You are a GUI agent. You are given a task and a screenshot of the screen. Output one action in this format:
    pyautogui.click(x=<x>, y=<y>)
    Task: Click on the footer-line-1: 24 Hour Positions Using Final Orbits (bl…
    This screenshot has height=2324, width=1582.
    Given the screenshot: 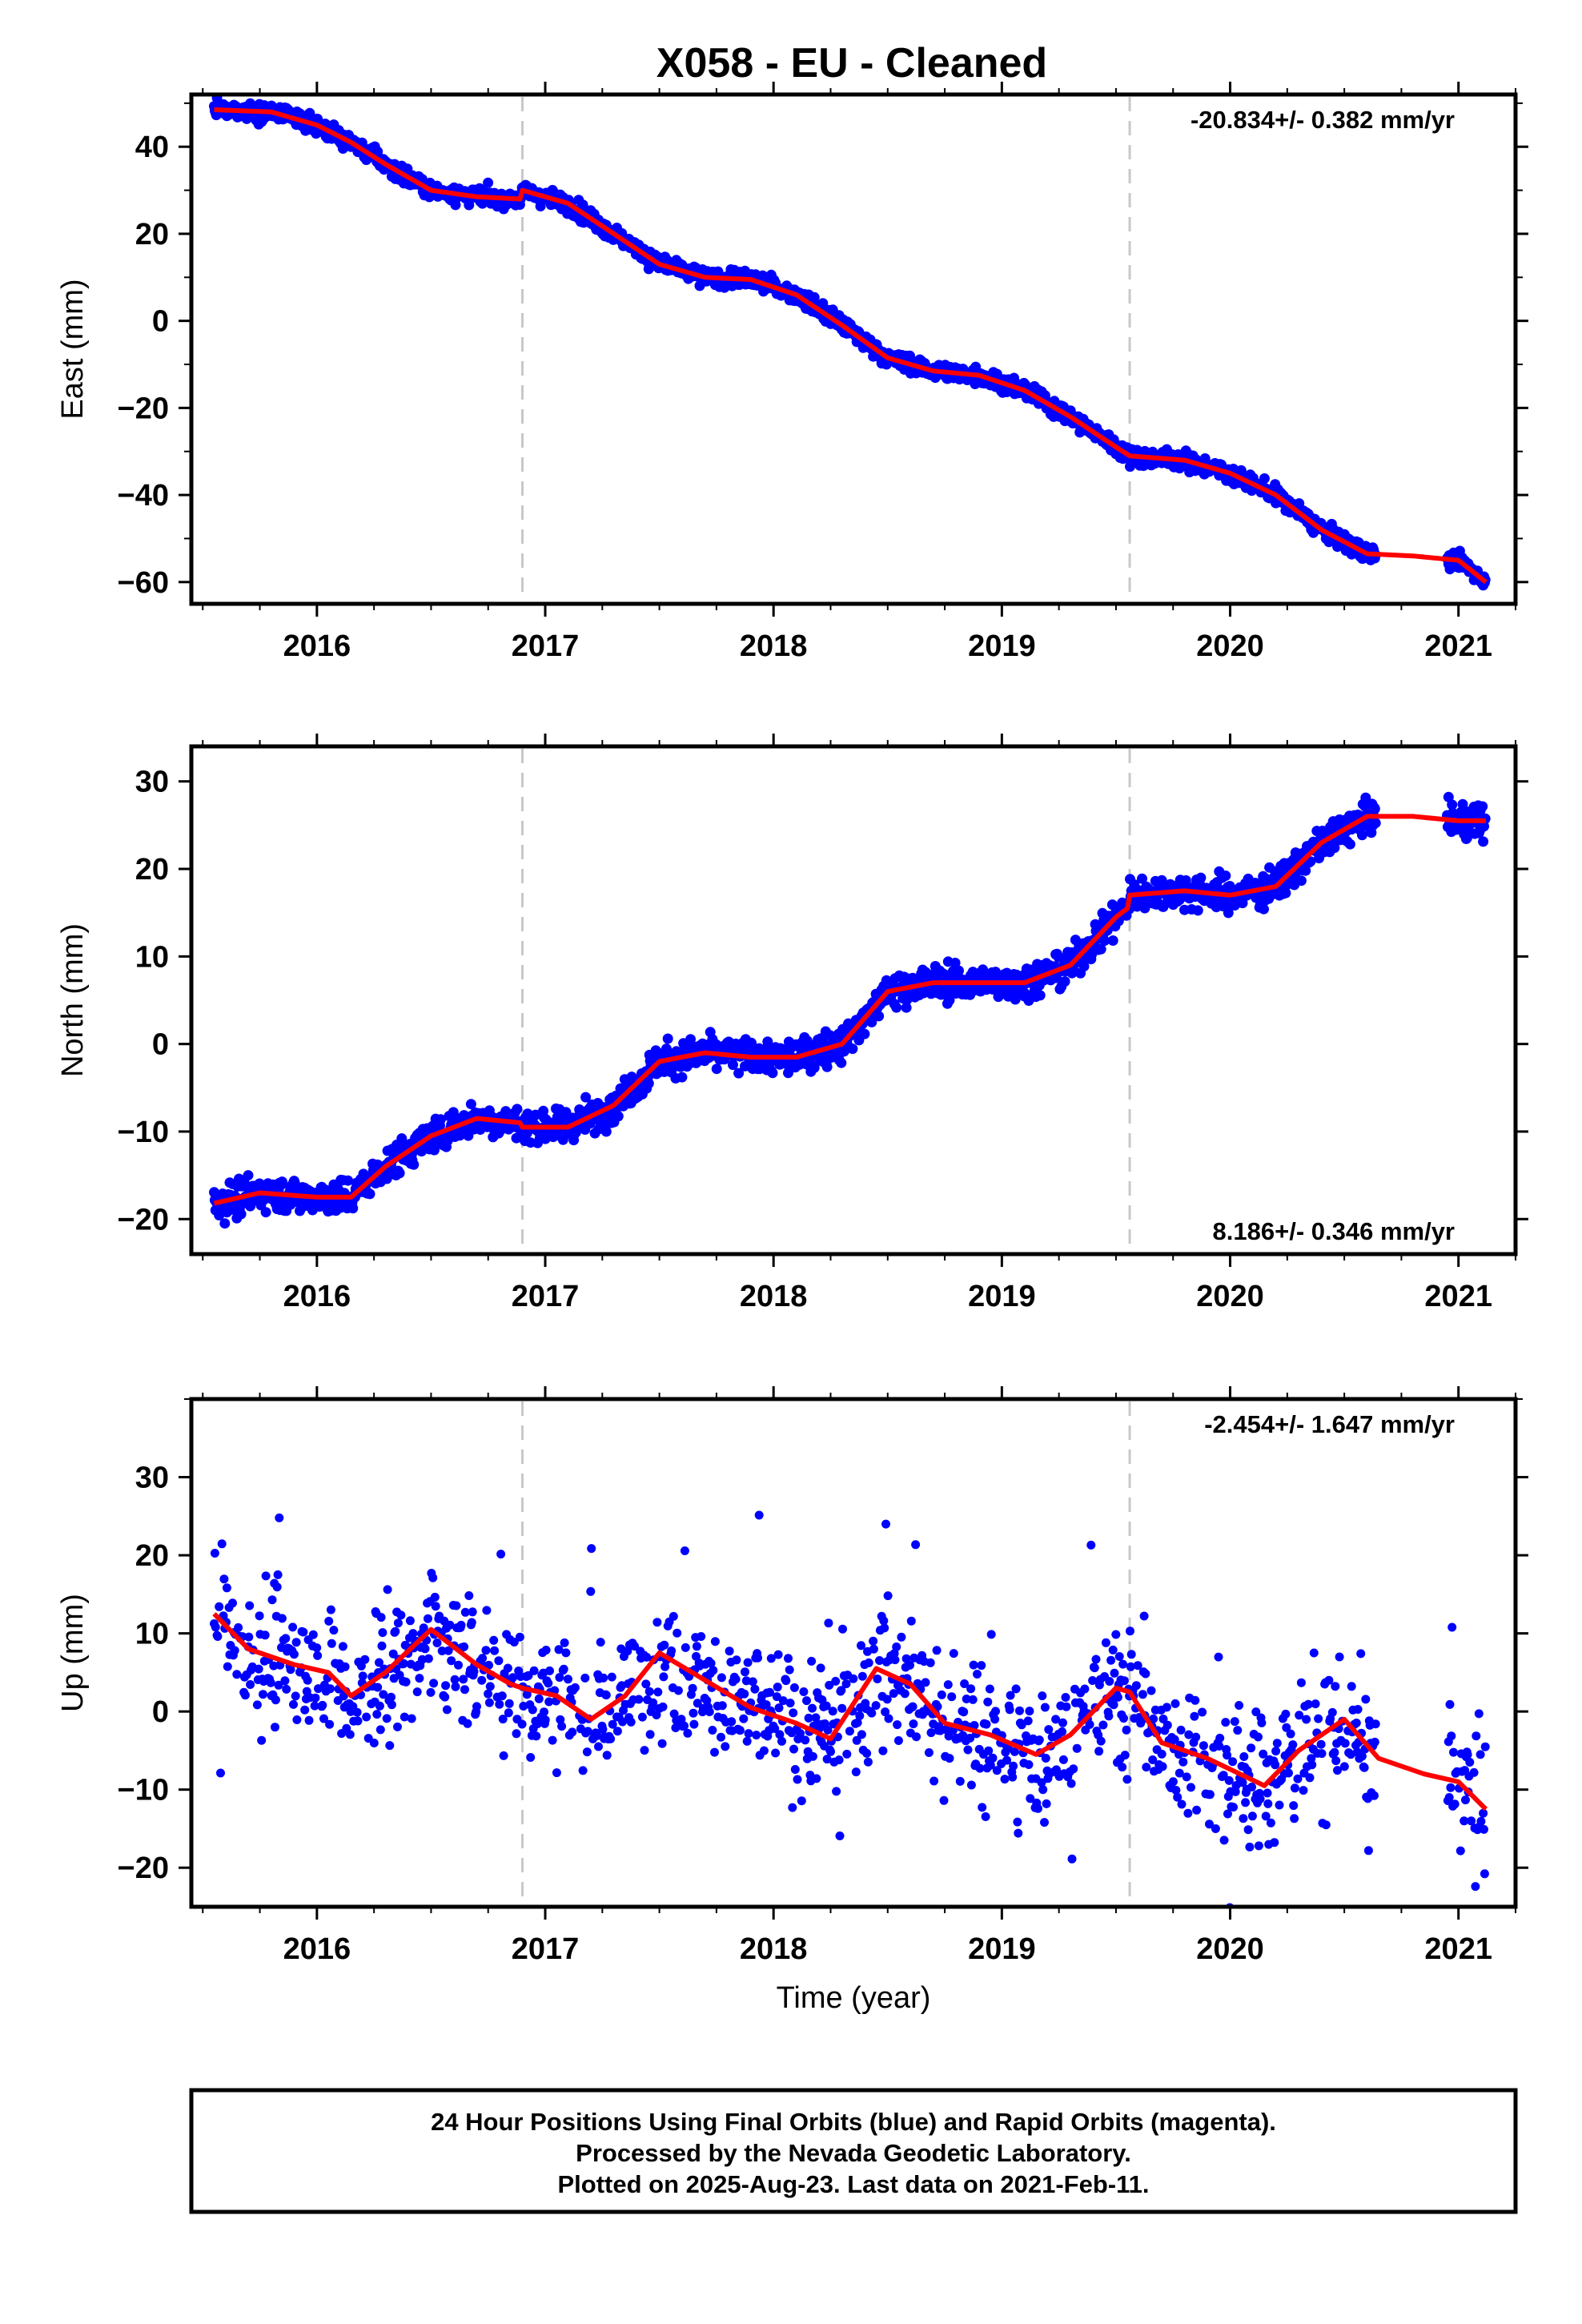 What is the action you would take?
    pyautogui.click(x=853, y=2122)
    